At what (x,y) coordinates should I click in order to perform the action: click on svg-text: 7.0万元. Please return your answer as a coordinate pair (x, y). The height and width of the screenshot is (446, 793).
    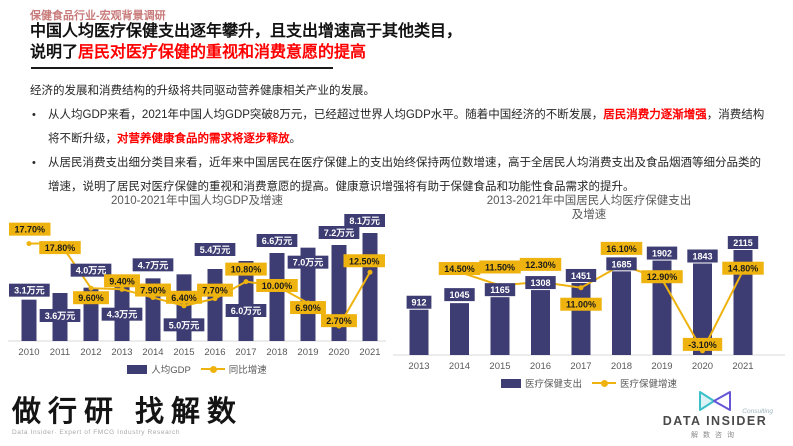
    Looking at the image, I should click on (308, 263).